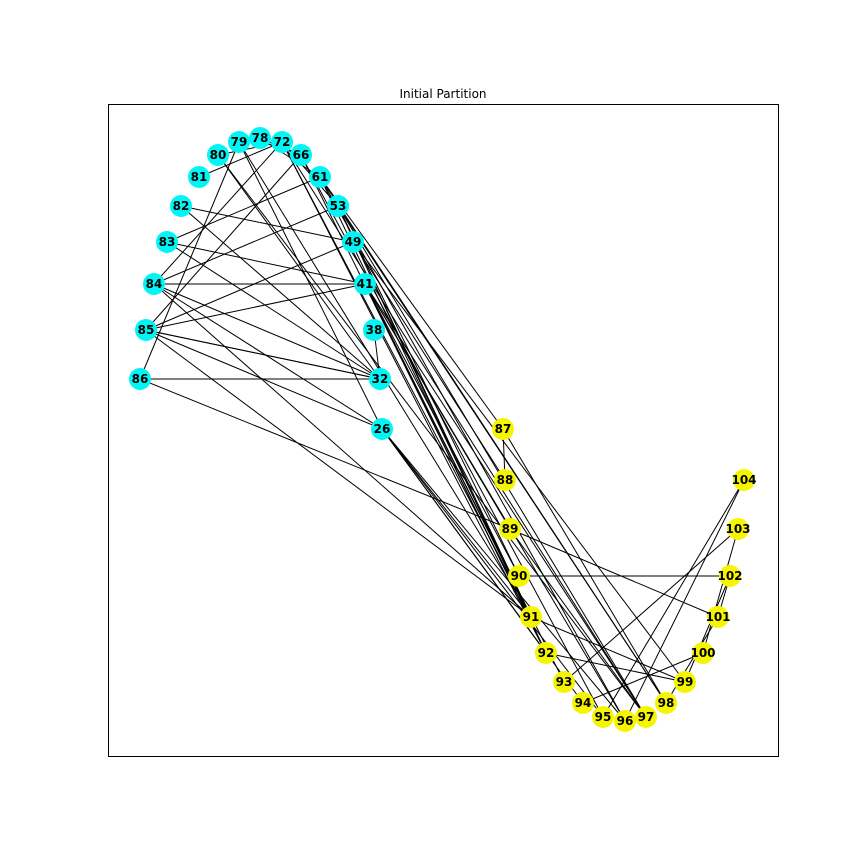  I want to click on node-82: 82, so click(181, 206).